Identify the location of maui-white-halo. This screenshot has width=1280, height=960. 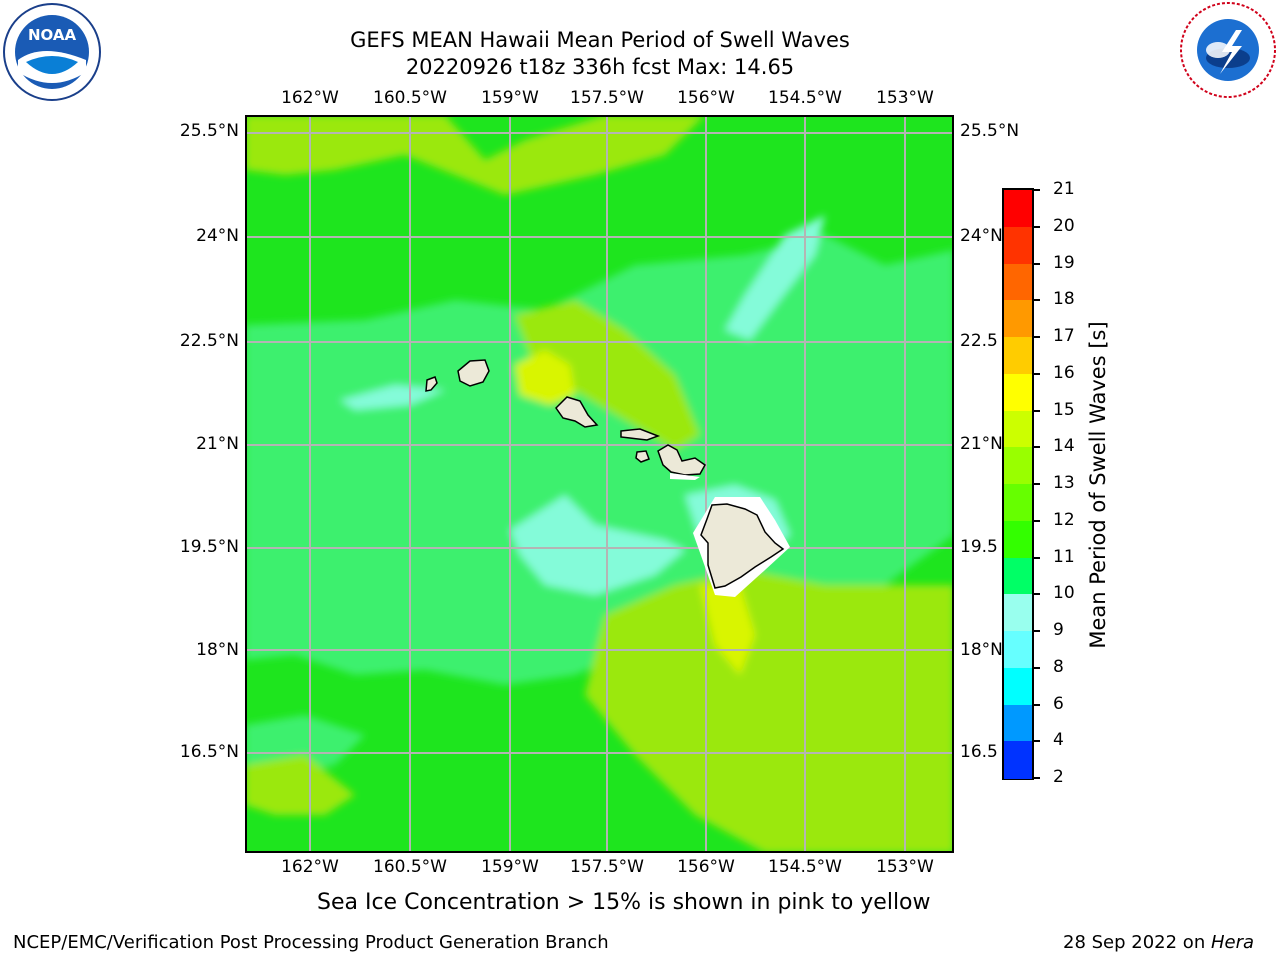
(685, 476).